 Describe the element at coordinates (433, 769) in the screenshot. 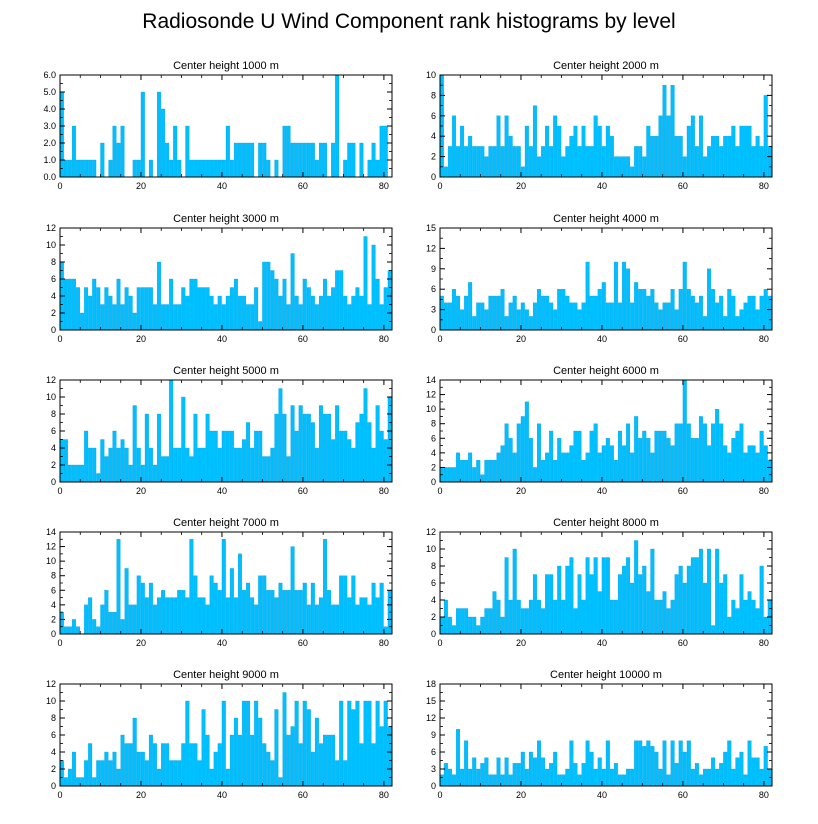

I see `y-tick-label: 3` at that location.